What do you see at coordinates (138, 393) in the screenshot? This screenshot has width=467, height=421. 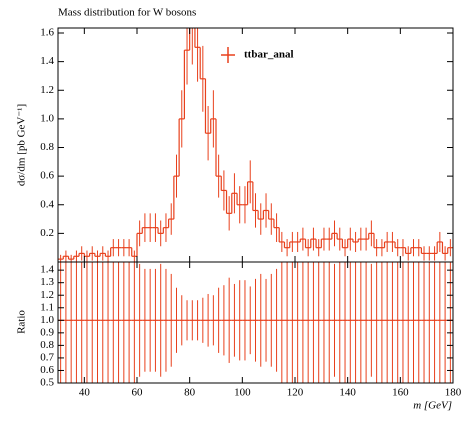 I see `x-tick-label: 60` at bounding box center [138, 393].